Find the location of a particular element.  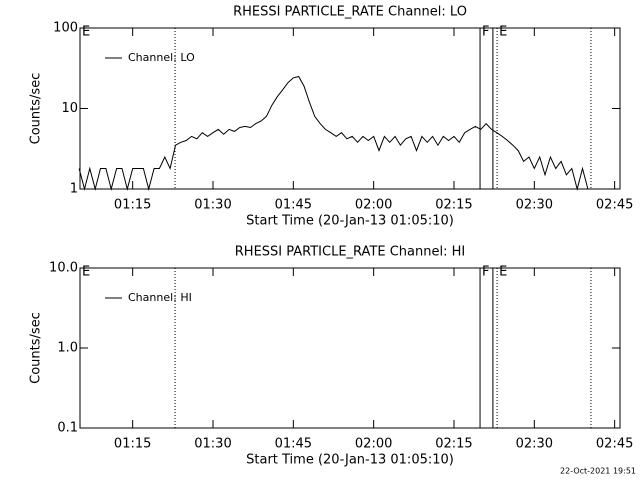

legend-label: Channel: LO is located at coordinates (161, 57).